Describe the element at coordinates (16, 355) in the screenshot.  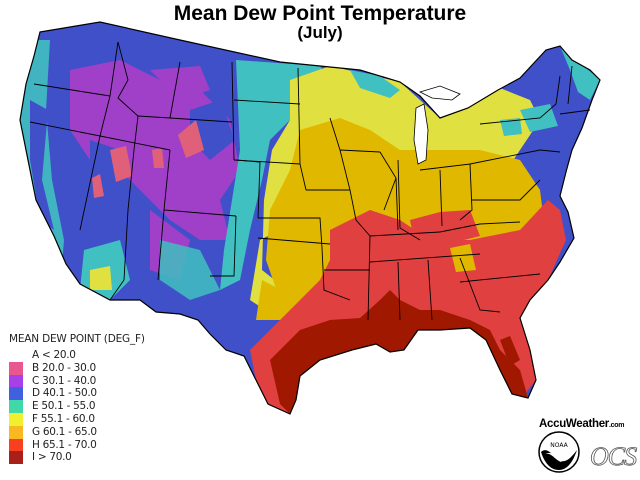
I see `legend-swatch-a` at that location.